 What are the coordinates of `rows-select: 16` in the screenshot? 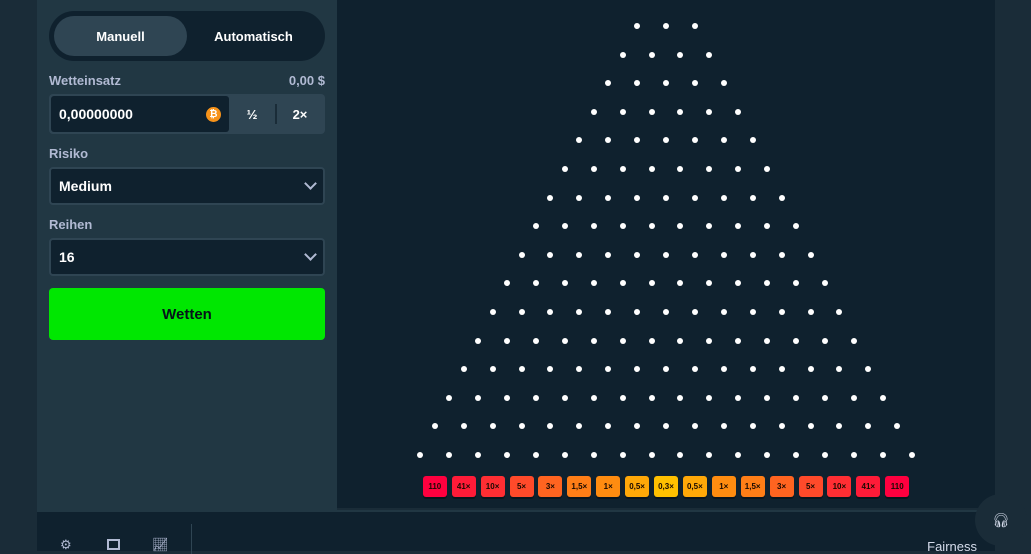 It's located at (187, 257).